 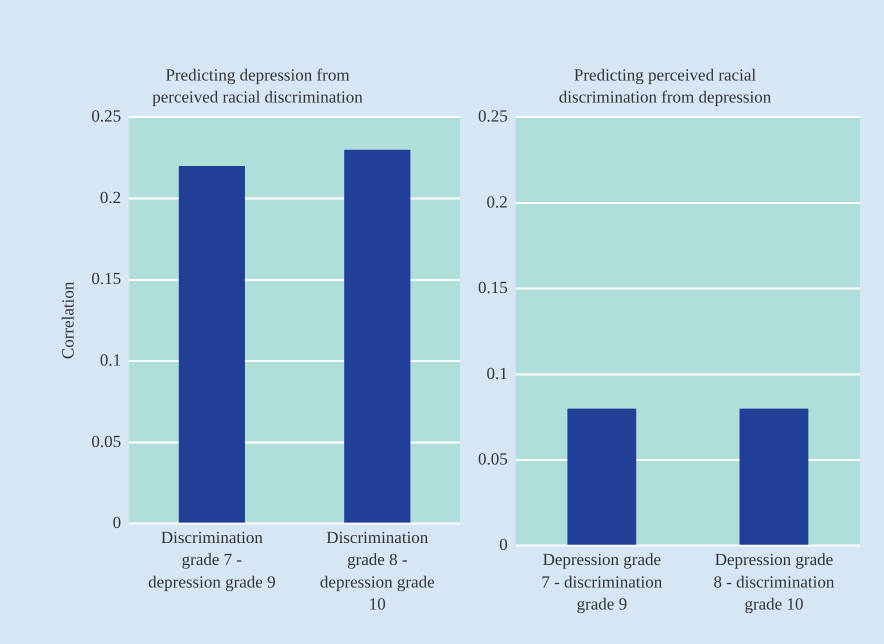 I want to click on chart-title: Predicting depression from perceived racial discrimination, so click(x=258, y=86).